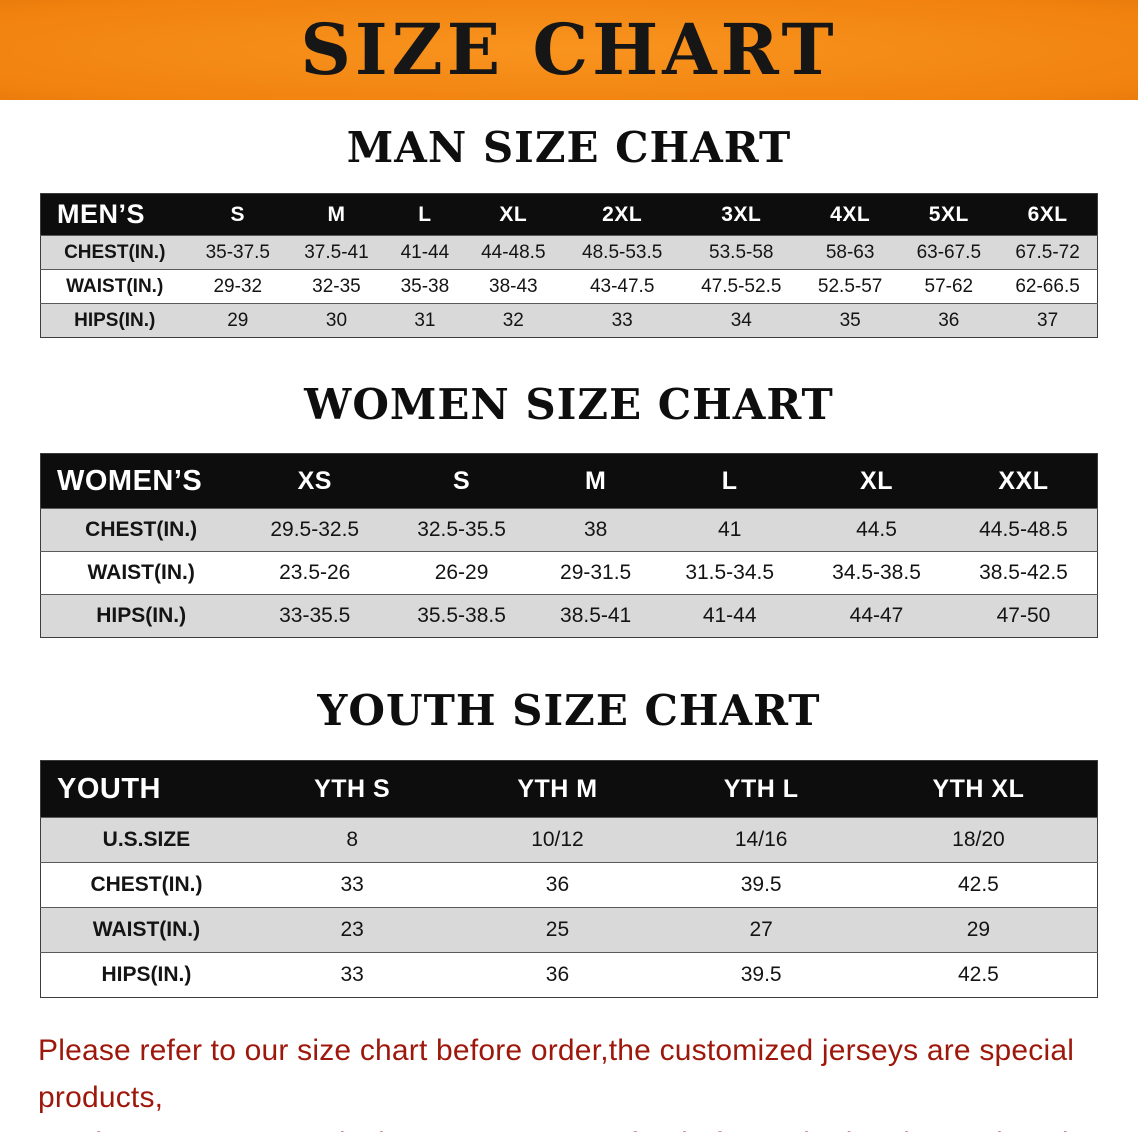 Image resolution: width=1138 pixels, height=1132 pixels. What do you see at coordinates (461, 616) in the screenshot?
I see `size-value: 35.5-38.5` at bounding box center [461, 616].